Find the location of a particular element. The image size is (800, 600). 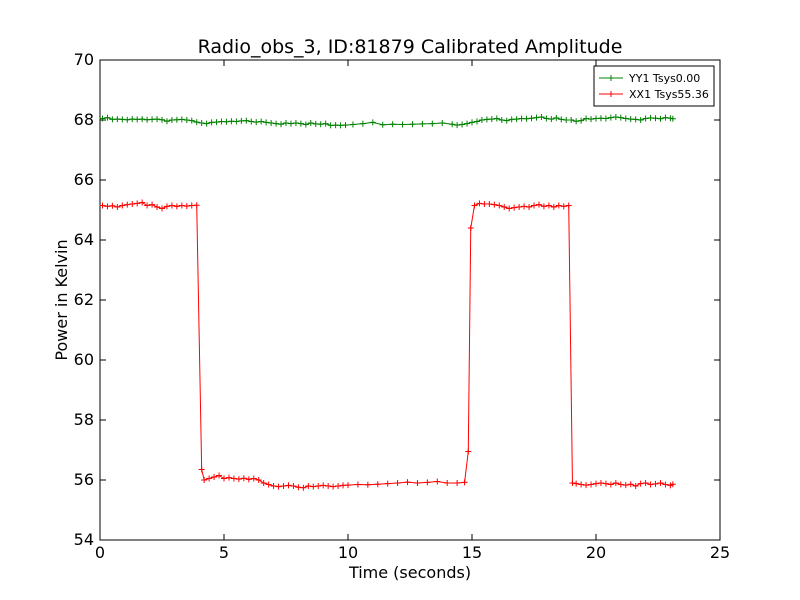

x-tick-label: 5 is located at coordinates (224, 552).